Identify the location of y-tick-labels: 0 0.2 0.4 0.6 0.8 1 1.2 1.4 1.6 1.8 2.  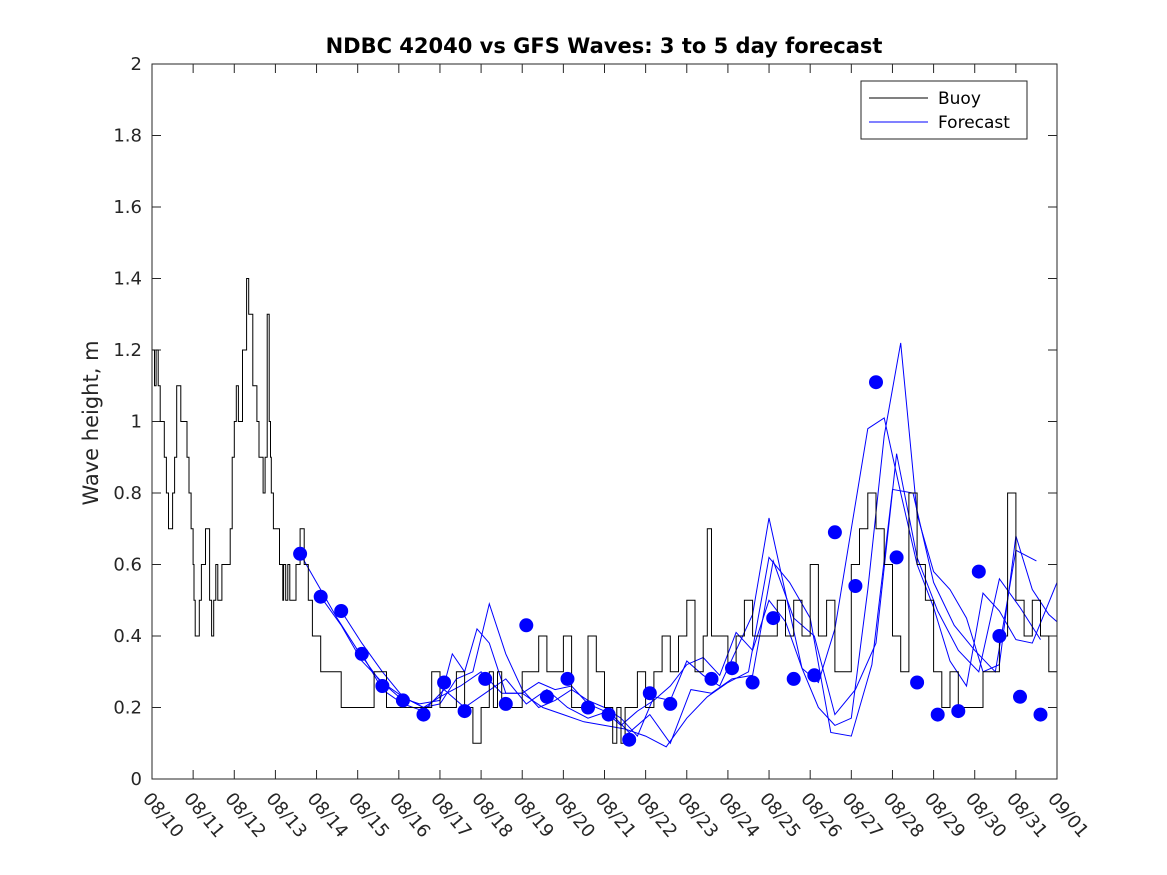
(127, 422).